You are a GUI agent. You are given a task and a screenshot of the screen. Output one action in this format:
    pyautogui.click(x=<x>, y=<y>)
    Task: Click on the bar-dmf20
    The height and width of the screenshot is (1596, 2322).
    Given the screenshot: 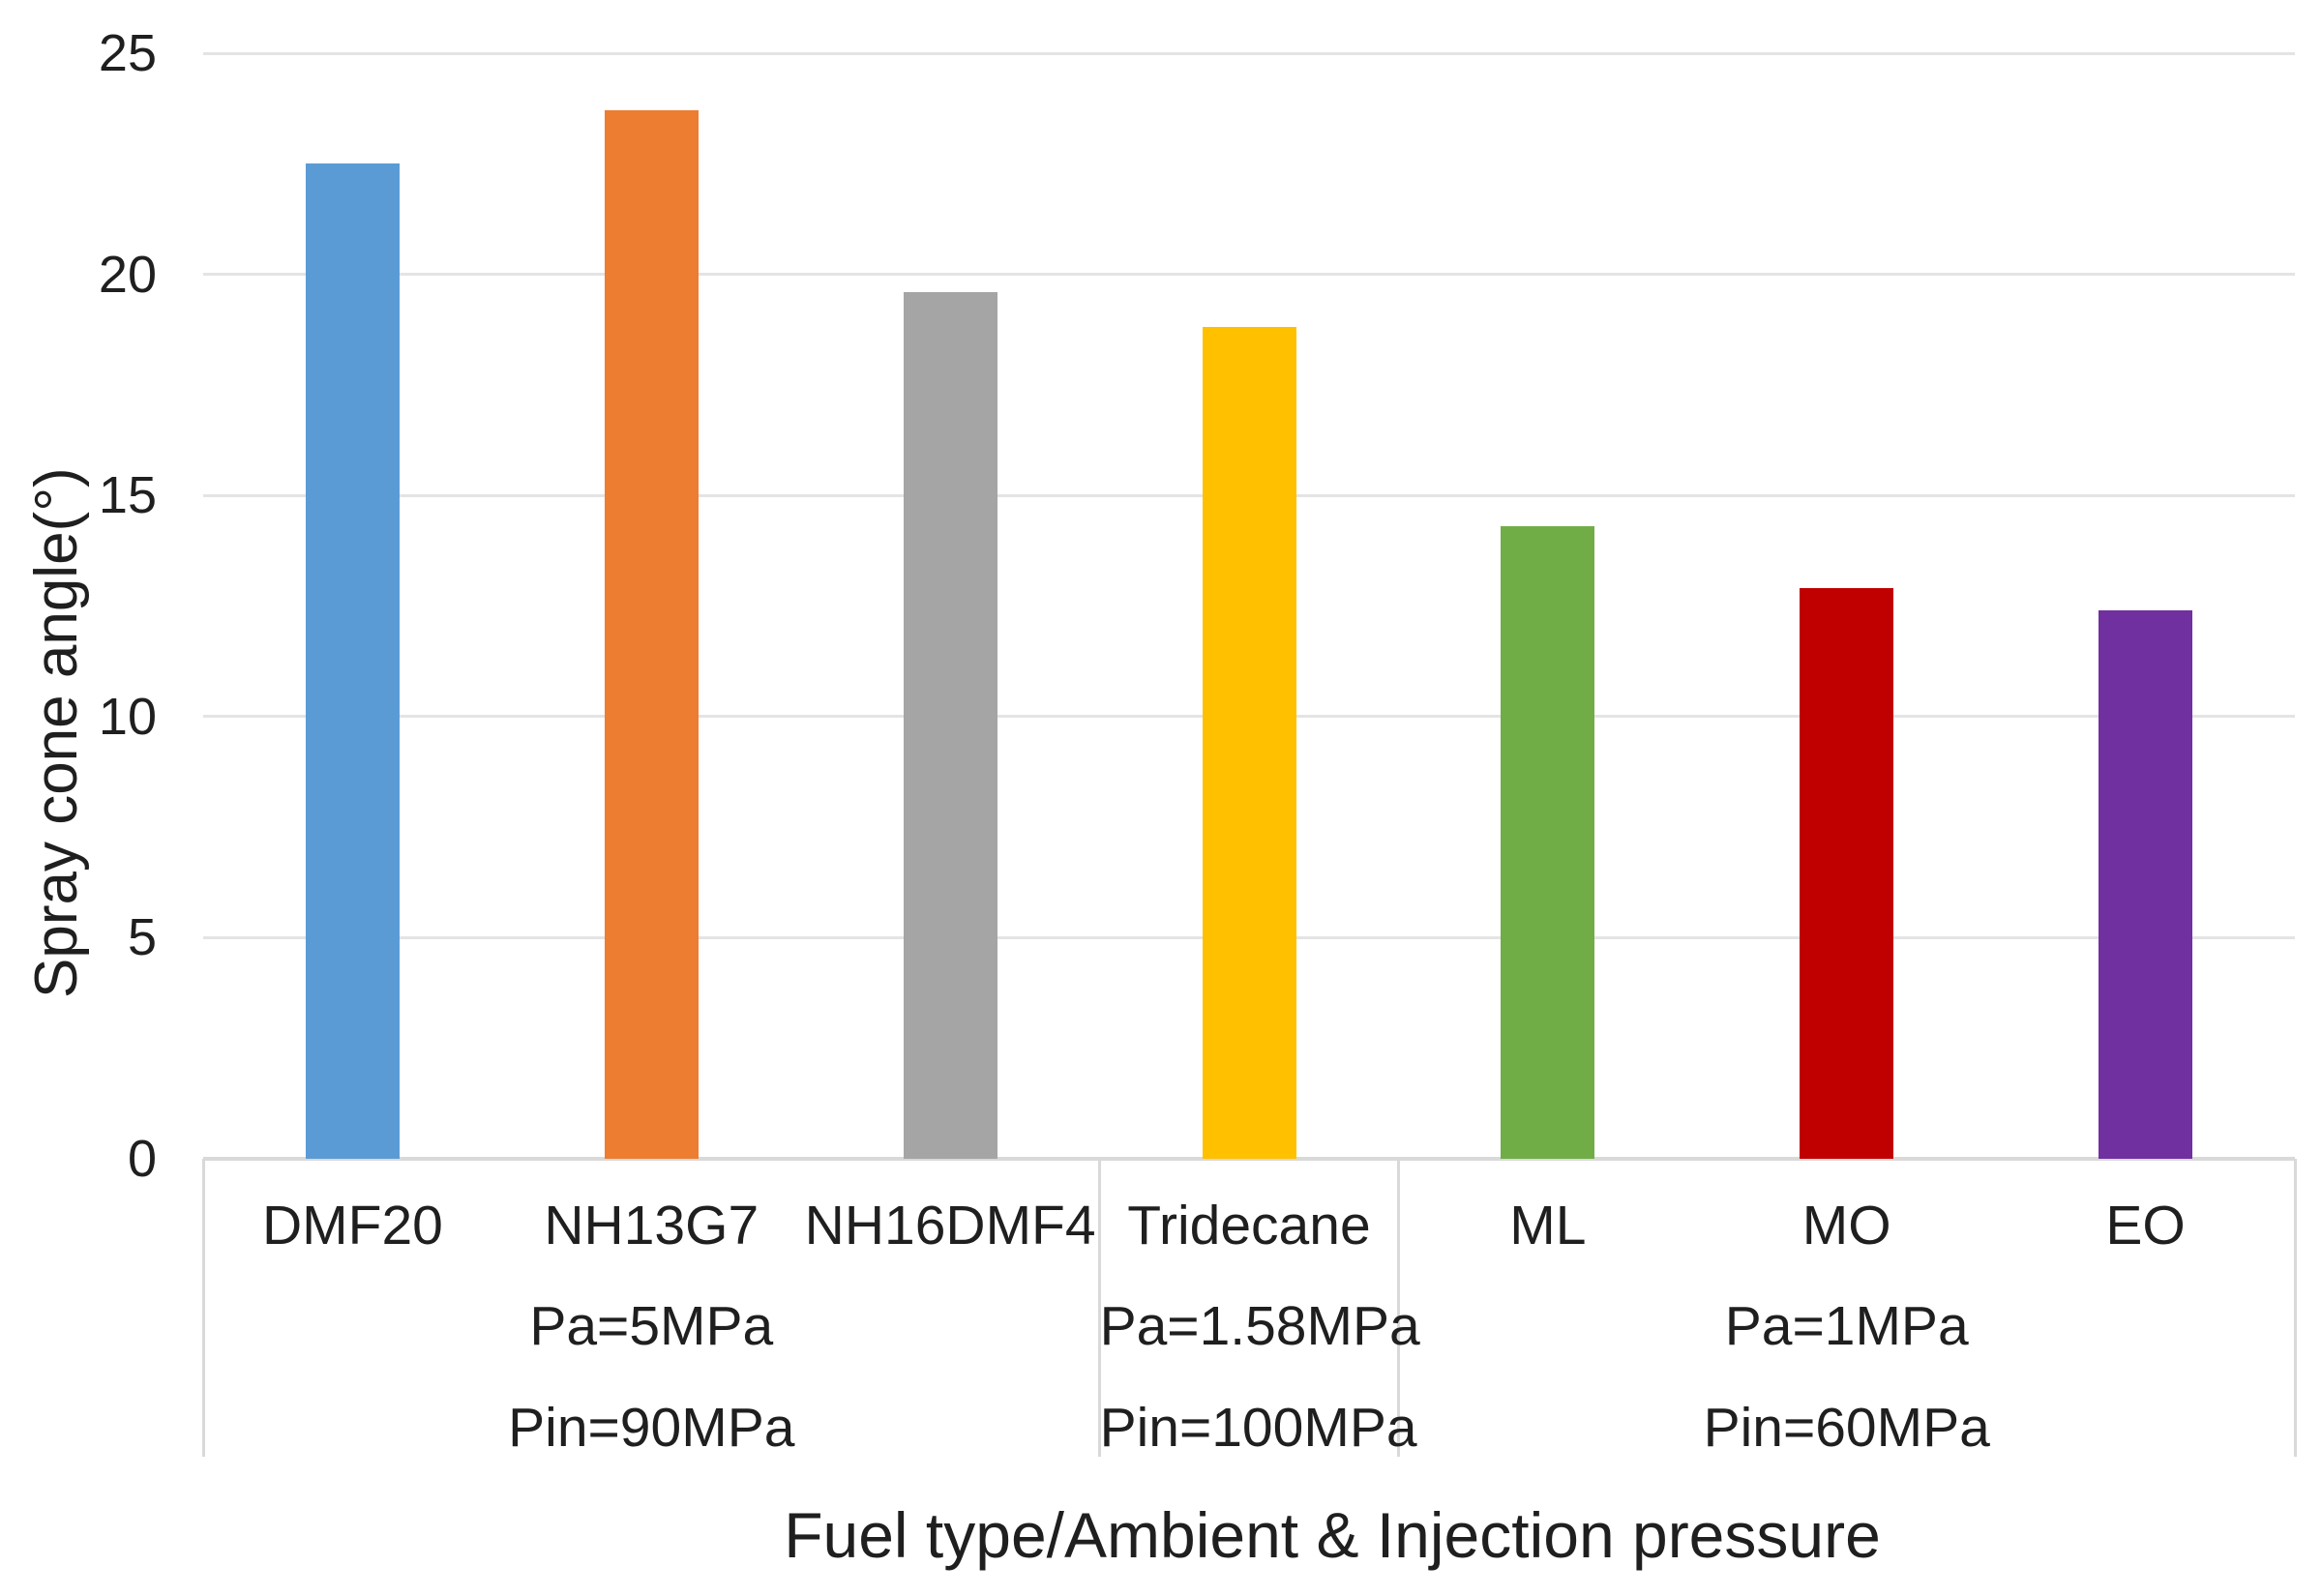 What is the action you would take?
    pyautogui.click(x=352, y=661)
    